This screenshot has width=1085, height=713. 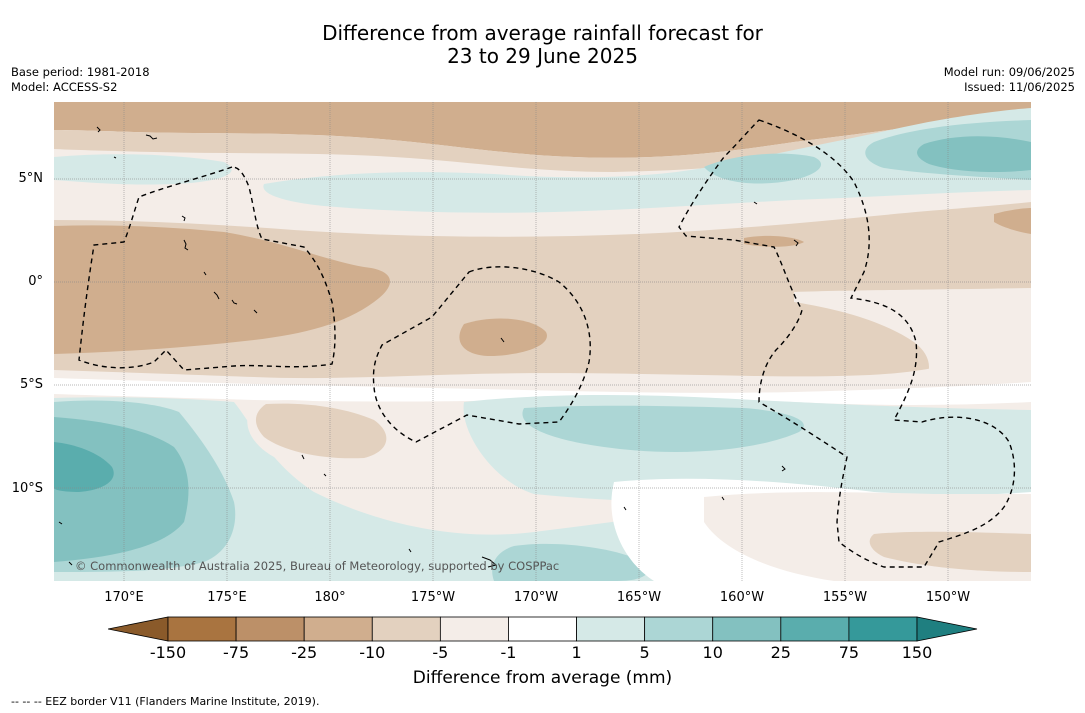 I want to click on colorbar-tick-label: 25, so click(x=780, y=652).